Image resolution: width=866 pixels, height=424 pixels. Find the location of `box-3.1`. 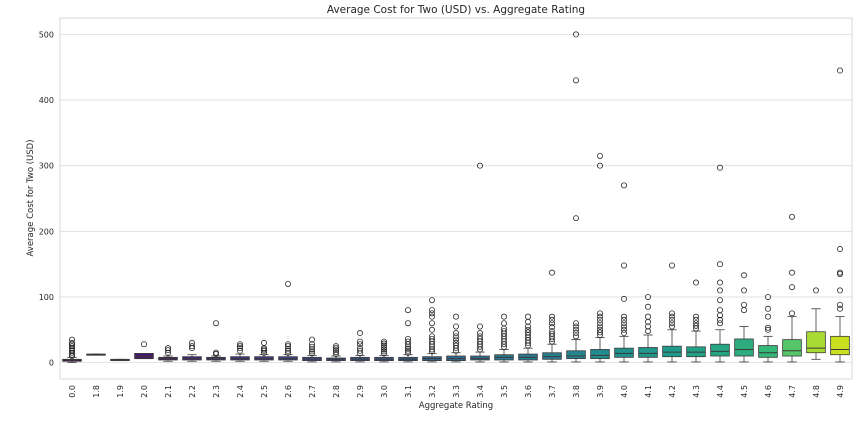

box-3.1 is located at coordinates (408, 335).